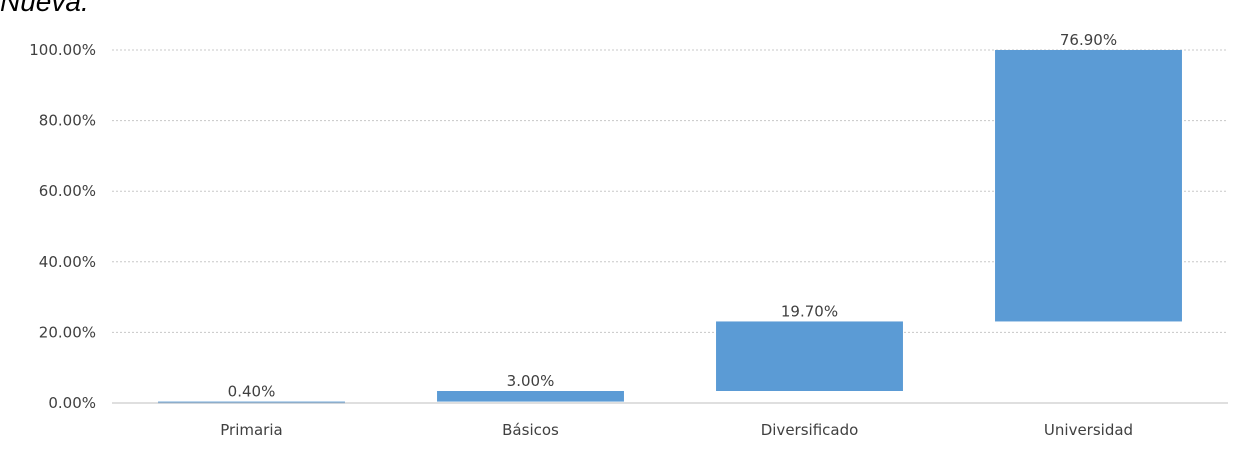 Image resolution: width=1236 pixels, height=453 pixels. I want to click on x-category-label: Básicos, so click(530, 430).